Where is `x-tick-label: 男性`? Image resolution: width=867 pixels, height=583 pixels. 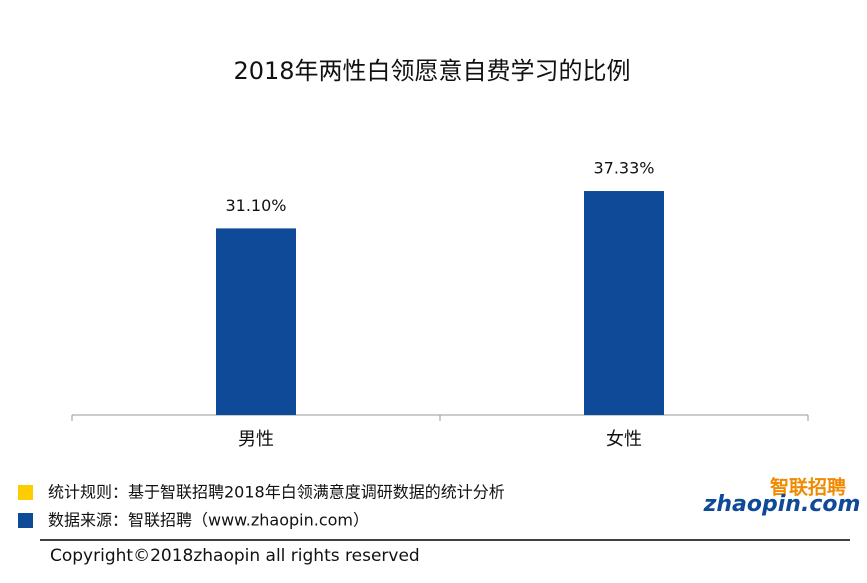
x-tick-label: 男性 is located at coordinates (256, 439).